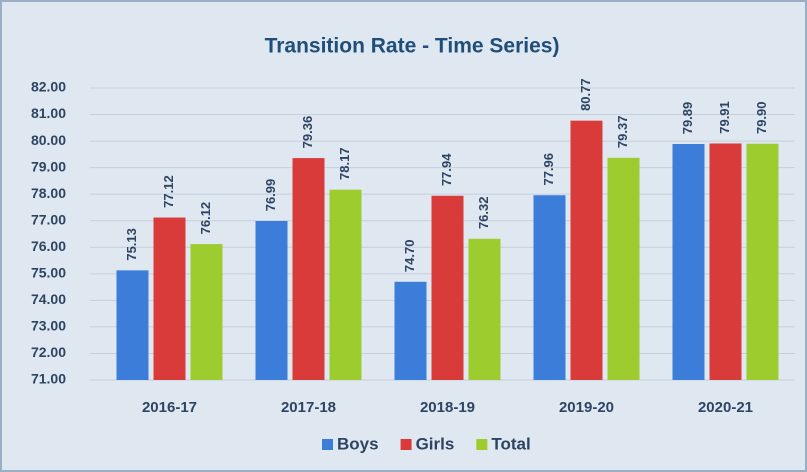 The image size is (807, 472). I want to click on data-label: 79.90, so click(761, 117).